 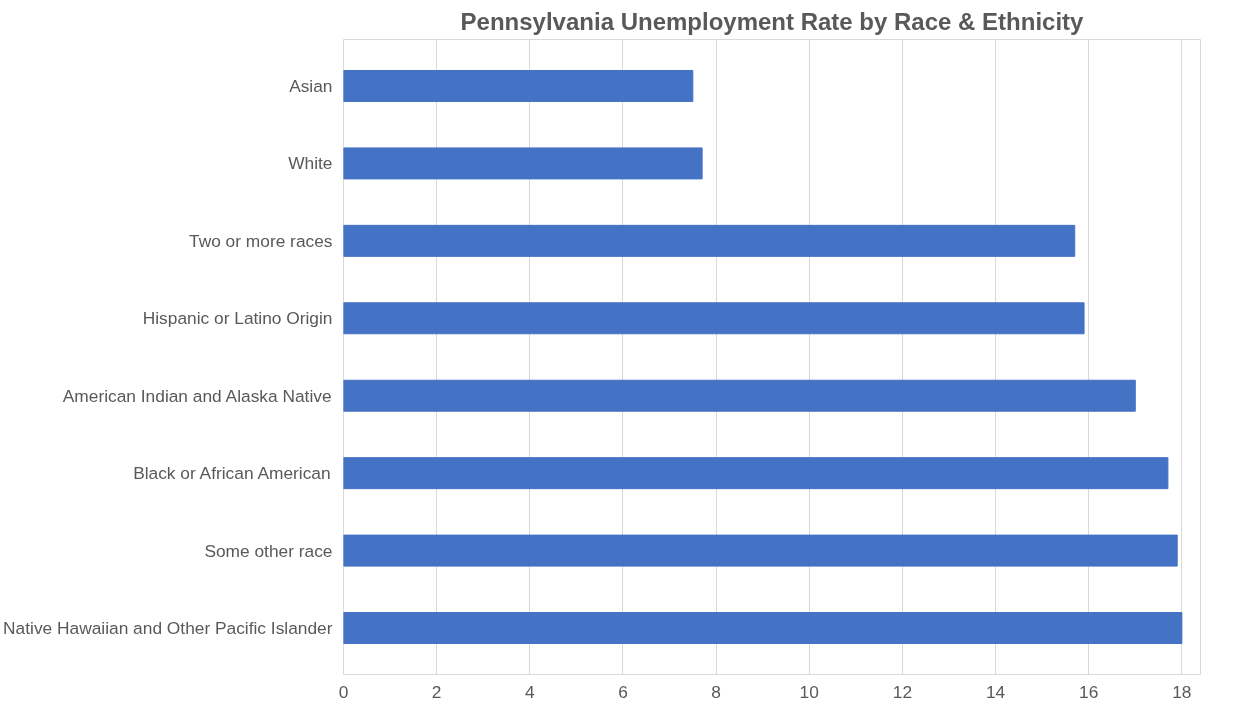 What do you see at coordinates (1182, 691) in the screenshot?
I see `x-tick-label: 18` at bounding box center [1182, 691].